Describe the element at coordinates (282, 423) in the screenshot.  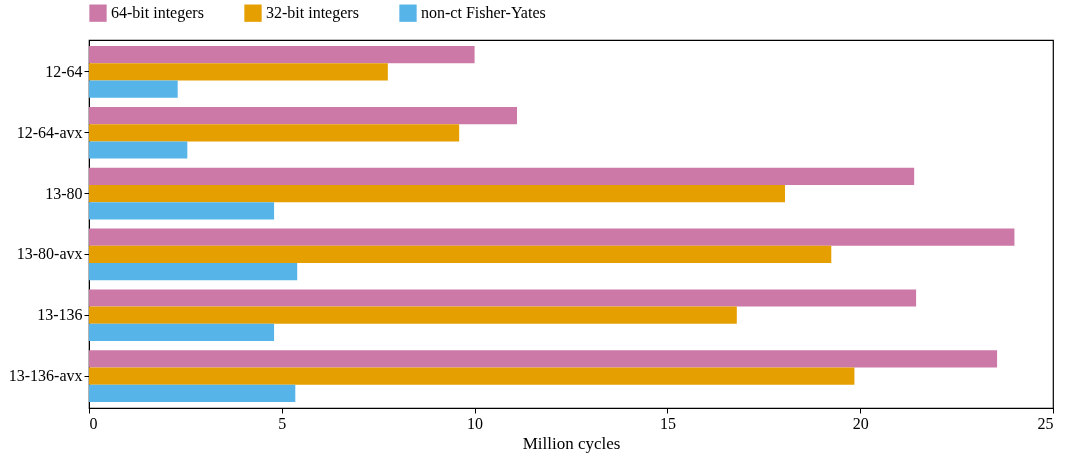
I see `x-tick-label: 5` at that location.